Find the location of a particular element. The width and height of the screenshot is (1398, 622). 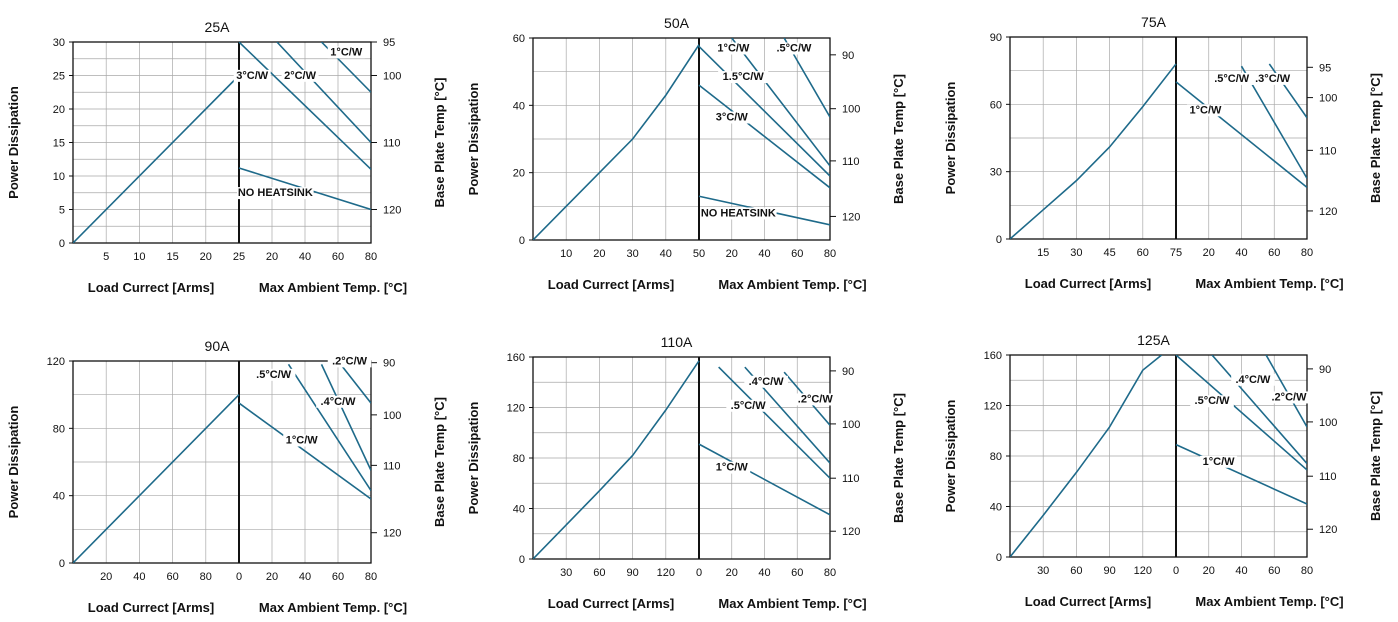

y-tick-label: 160 is located at coordinates (993, 356).